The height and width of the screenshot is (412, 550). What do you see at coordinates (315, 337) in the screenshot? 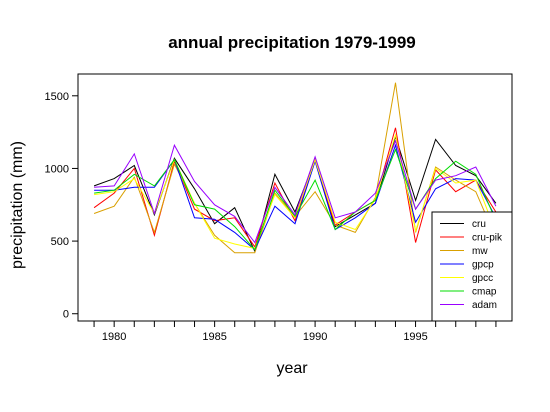
I see `x-tick-label-1990: 1990` at bounding box center [315, 337].